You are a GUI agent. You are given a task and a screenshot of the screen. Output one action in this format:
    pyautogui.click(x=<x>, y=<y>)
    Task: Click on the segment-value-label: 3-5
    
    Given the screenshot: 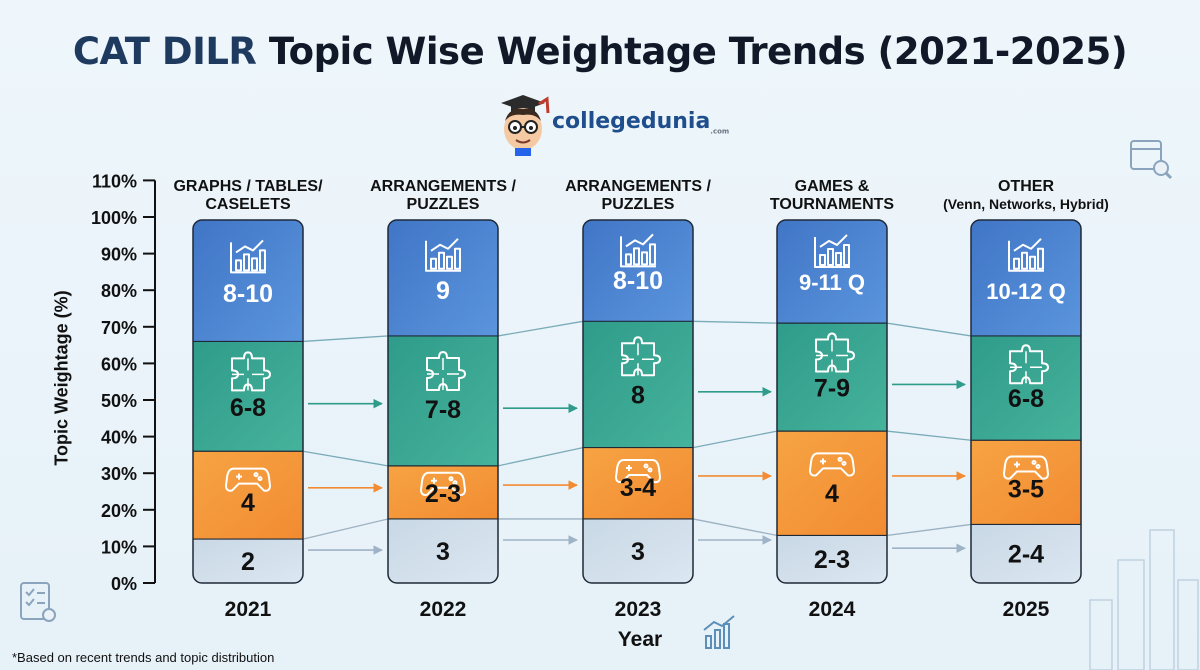 What is the action you would take?
    pyautogui.click(x=1026, y=490)
    